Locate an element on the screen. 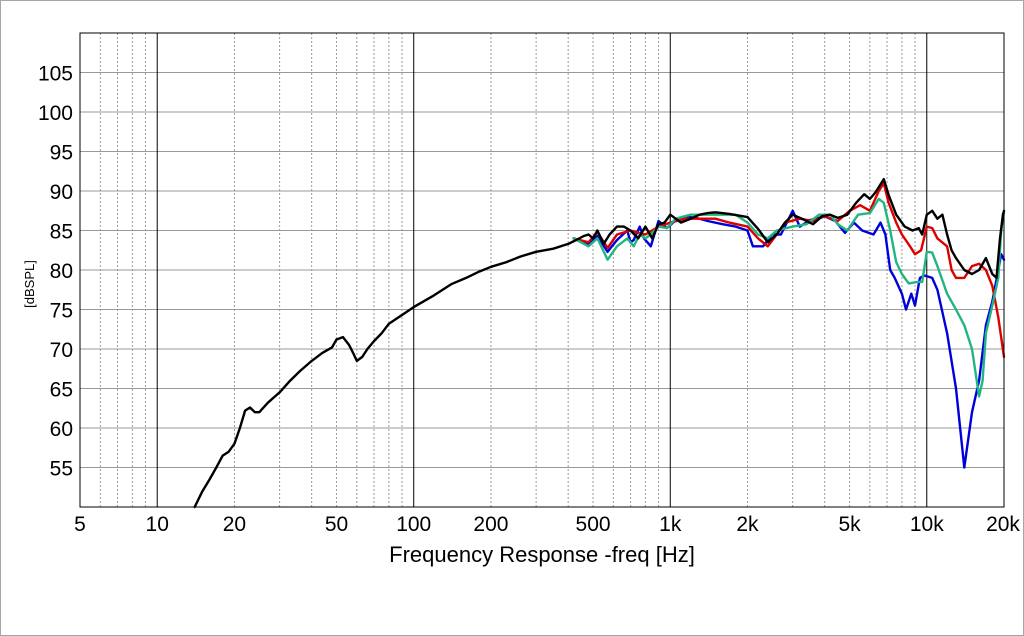 Image resolution: width=1024 pixels, height=636 pixels. y-tick-label: 90 is located at coordinates (61, 192).